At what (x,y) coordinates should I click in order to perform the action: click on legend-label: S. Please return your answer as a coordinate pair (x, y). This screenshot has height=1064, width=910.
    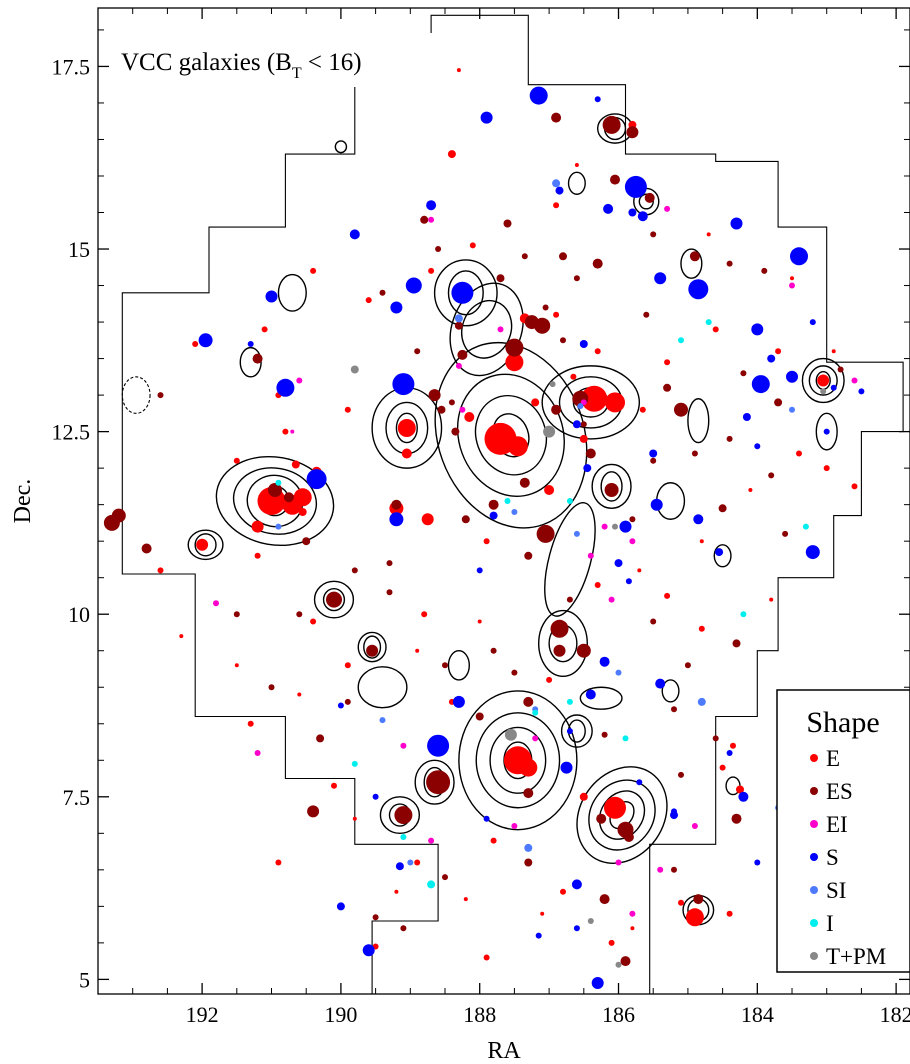
    Looking at the image, I should click on (832, 857).